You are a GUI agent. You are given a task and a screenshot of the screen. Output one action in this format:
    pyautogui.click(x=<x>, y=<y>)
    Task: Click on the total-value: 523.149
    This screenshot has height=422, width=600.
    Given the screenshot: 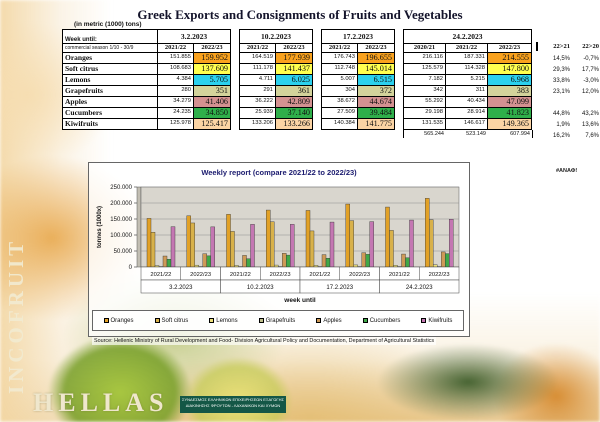 What is the action you would take?
    pyautogui.click(x=476, y=134)
    